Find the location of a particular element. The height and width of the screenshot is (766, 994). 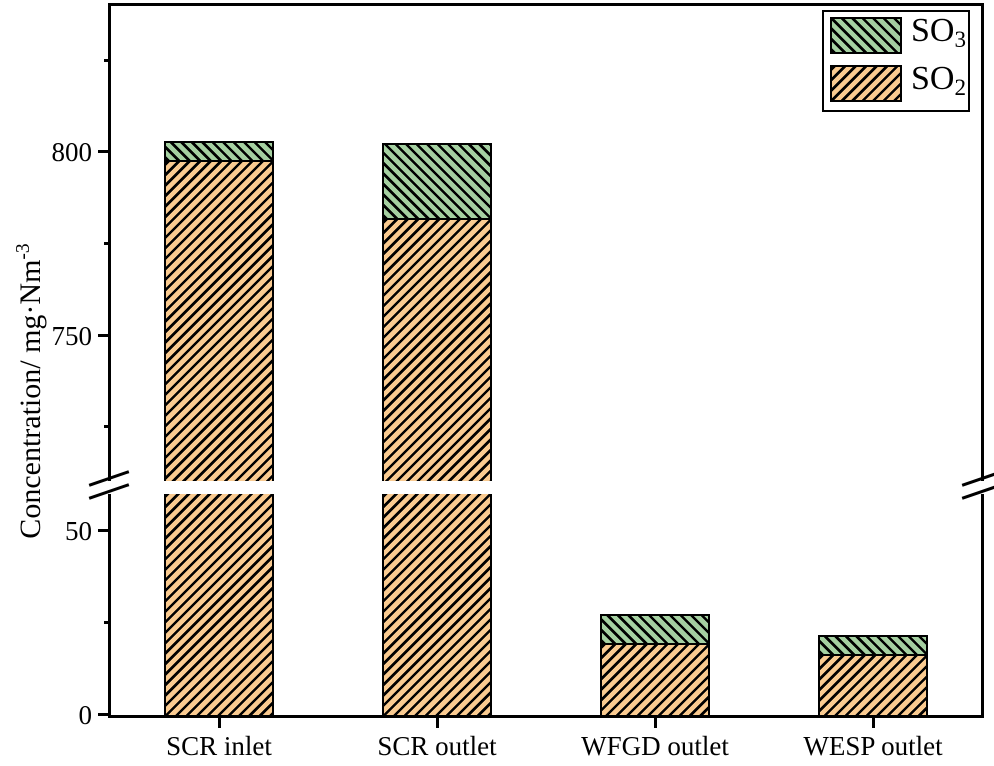

bar-segment-so3-scr-inlet is located at coordinates (219, 150).